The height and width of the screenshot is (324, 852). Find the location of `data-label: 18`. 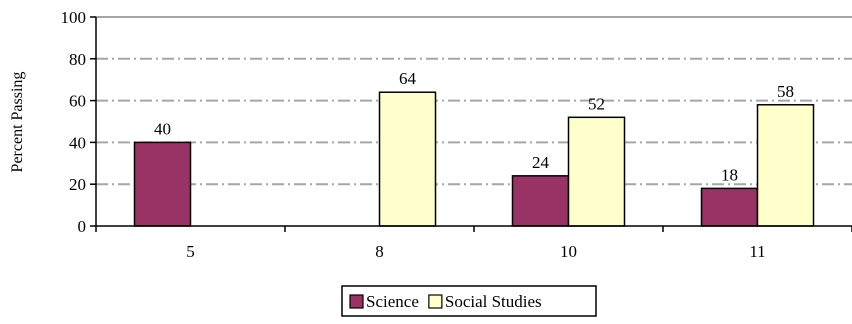

data-label: 18 is located at coordinates (729, 174).